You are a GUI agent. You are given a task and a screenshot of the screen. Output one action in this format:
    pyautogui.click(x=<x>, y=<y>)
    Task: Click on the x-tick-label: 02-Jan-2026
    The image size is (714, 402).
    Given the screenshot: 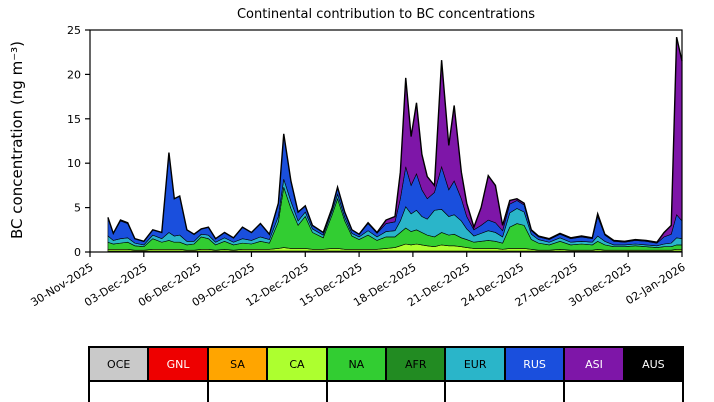 What is the action you would take?
    pyautogui.click(x=655, y=284)
    